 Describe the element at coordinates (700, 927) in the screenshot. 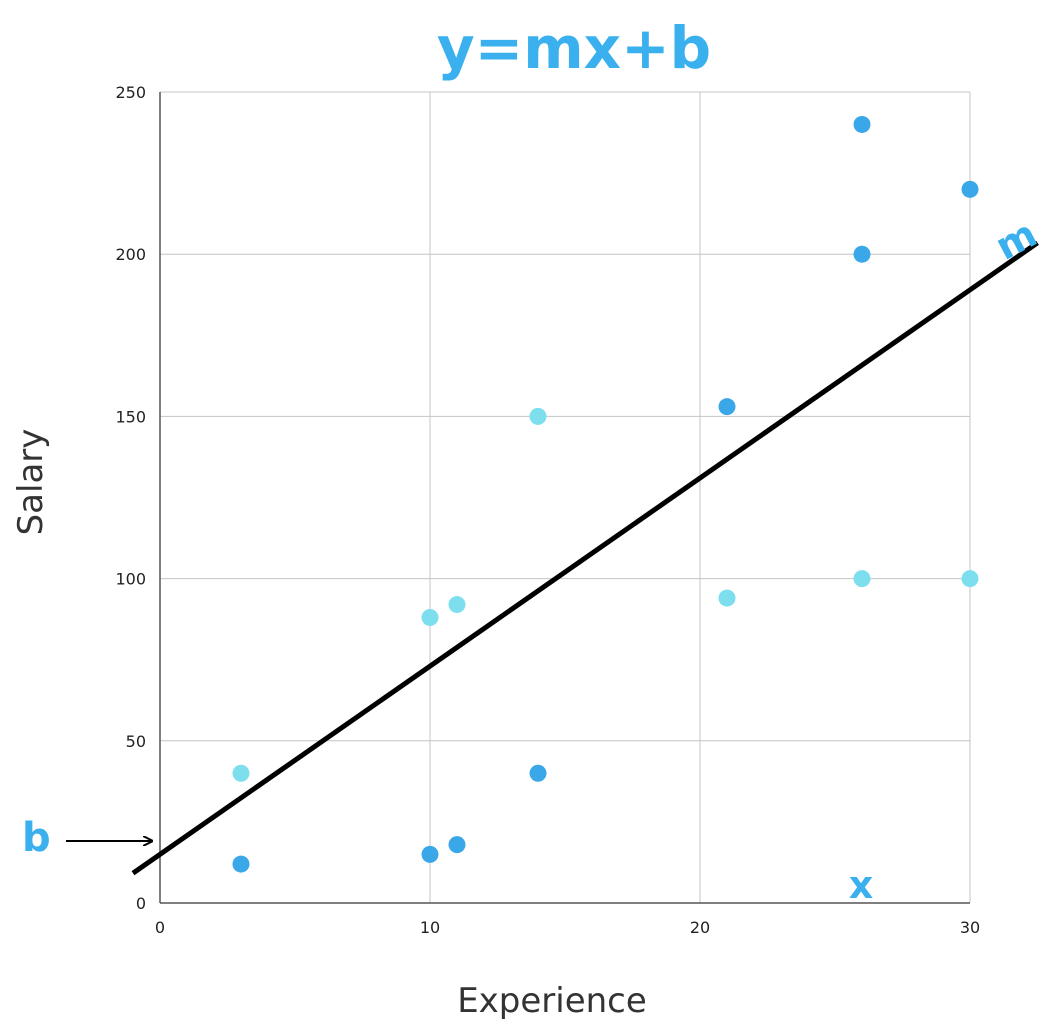

I see `x-tick-label: 20` at that location.